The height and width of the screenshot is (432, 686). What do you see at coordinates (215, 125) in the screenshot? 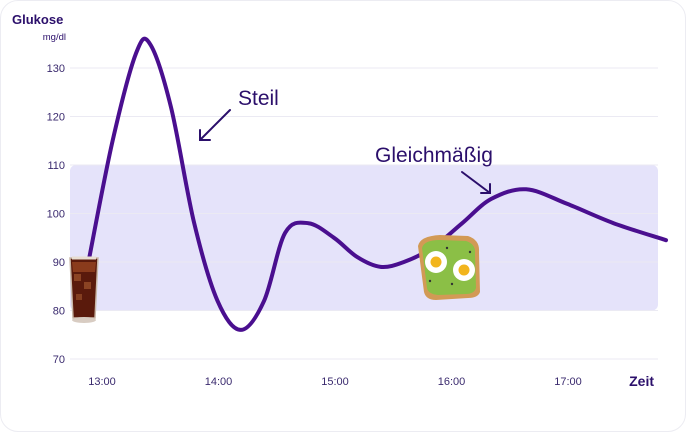
I see `annotation-arrow-steil` at bounding box center [215, 125].